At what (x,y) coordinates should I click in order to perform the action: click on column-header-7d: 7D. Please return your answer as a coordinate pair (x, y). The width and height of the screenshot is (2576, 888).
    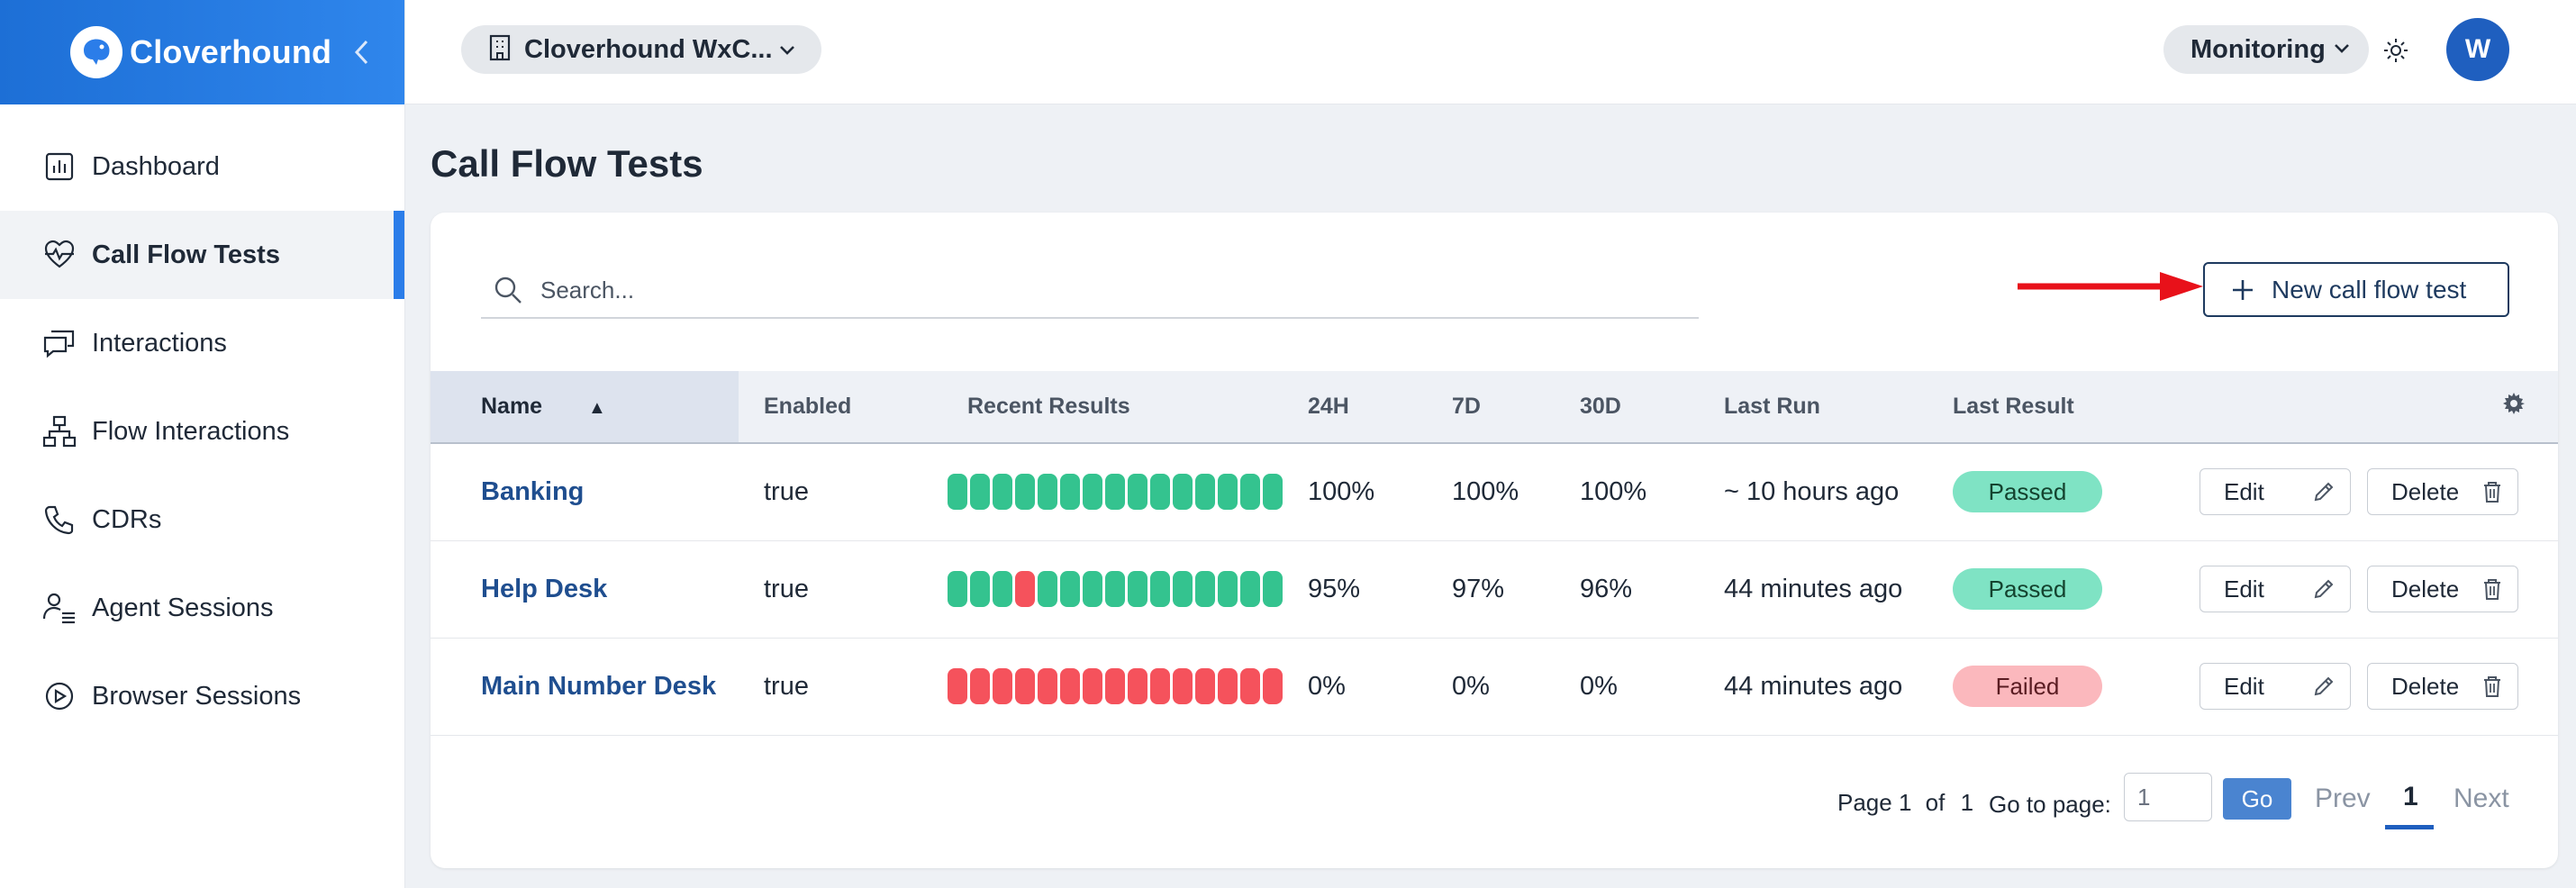
    Looking at the image, I should click on (1466, 407).